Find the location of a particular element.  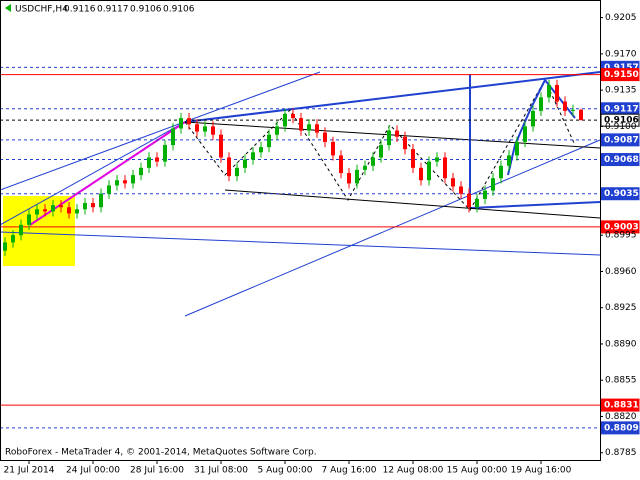

y-tick-label: 0.9170 is located at coordinates (621, 54).